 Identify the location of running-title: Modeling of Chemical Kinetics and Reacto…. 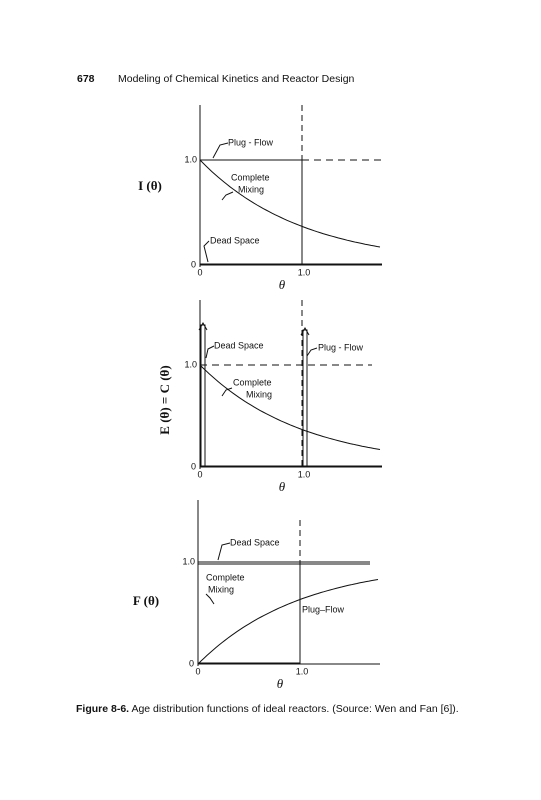
(236, 79).